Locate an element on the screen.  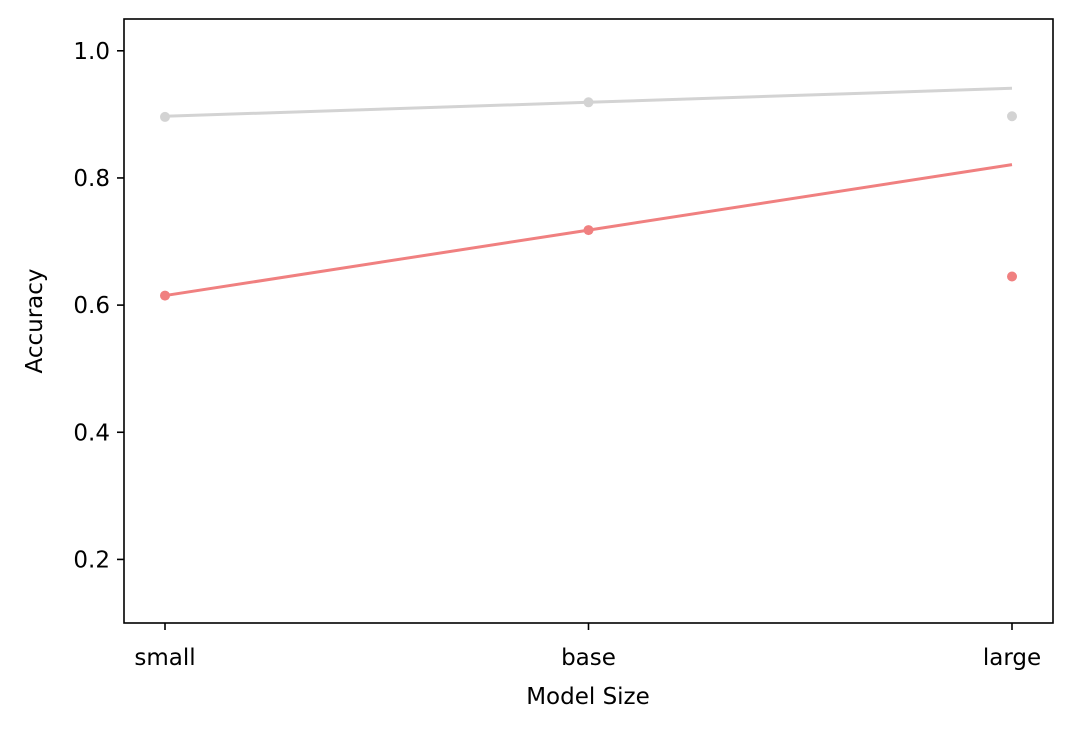
y-axis: 0.2 0.4 0.6 0.8 1.0 is located at coordinates (98, 306).